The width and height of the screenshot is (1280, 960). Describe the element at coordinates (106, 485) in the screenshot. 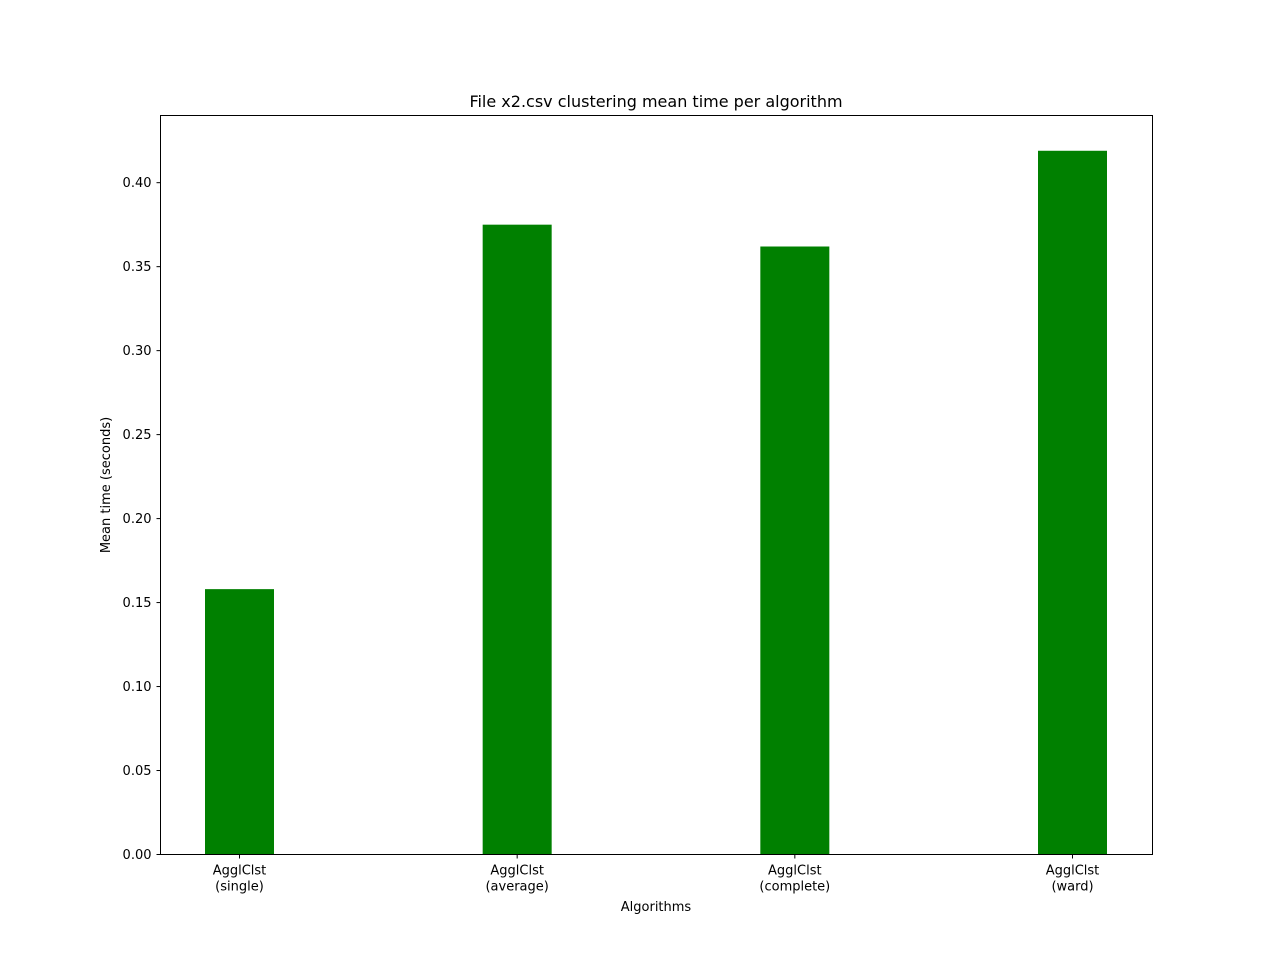

I see `y-axis-label: Mean time (seconds)` at that location.